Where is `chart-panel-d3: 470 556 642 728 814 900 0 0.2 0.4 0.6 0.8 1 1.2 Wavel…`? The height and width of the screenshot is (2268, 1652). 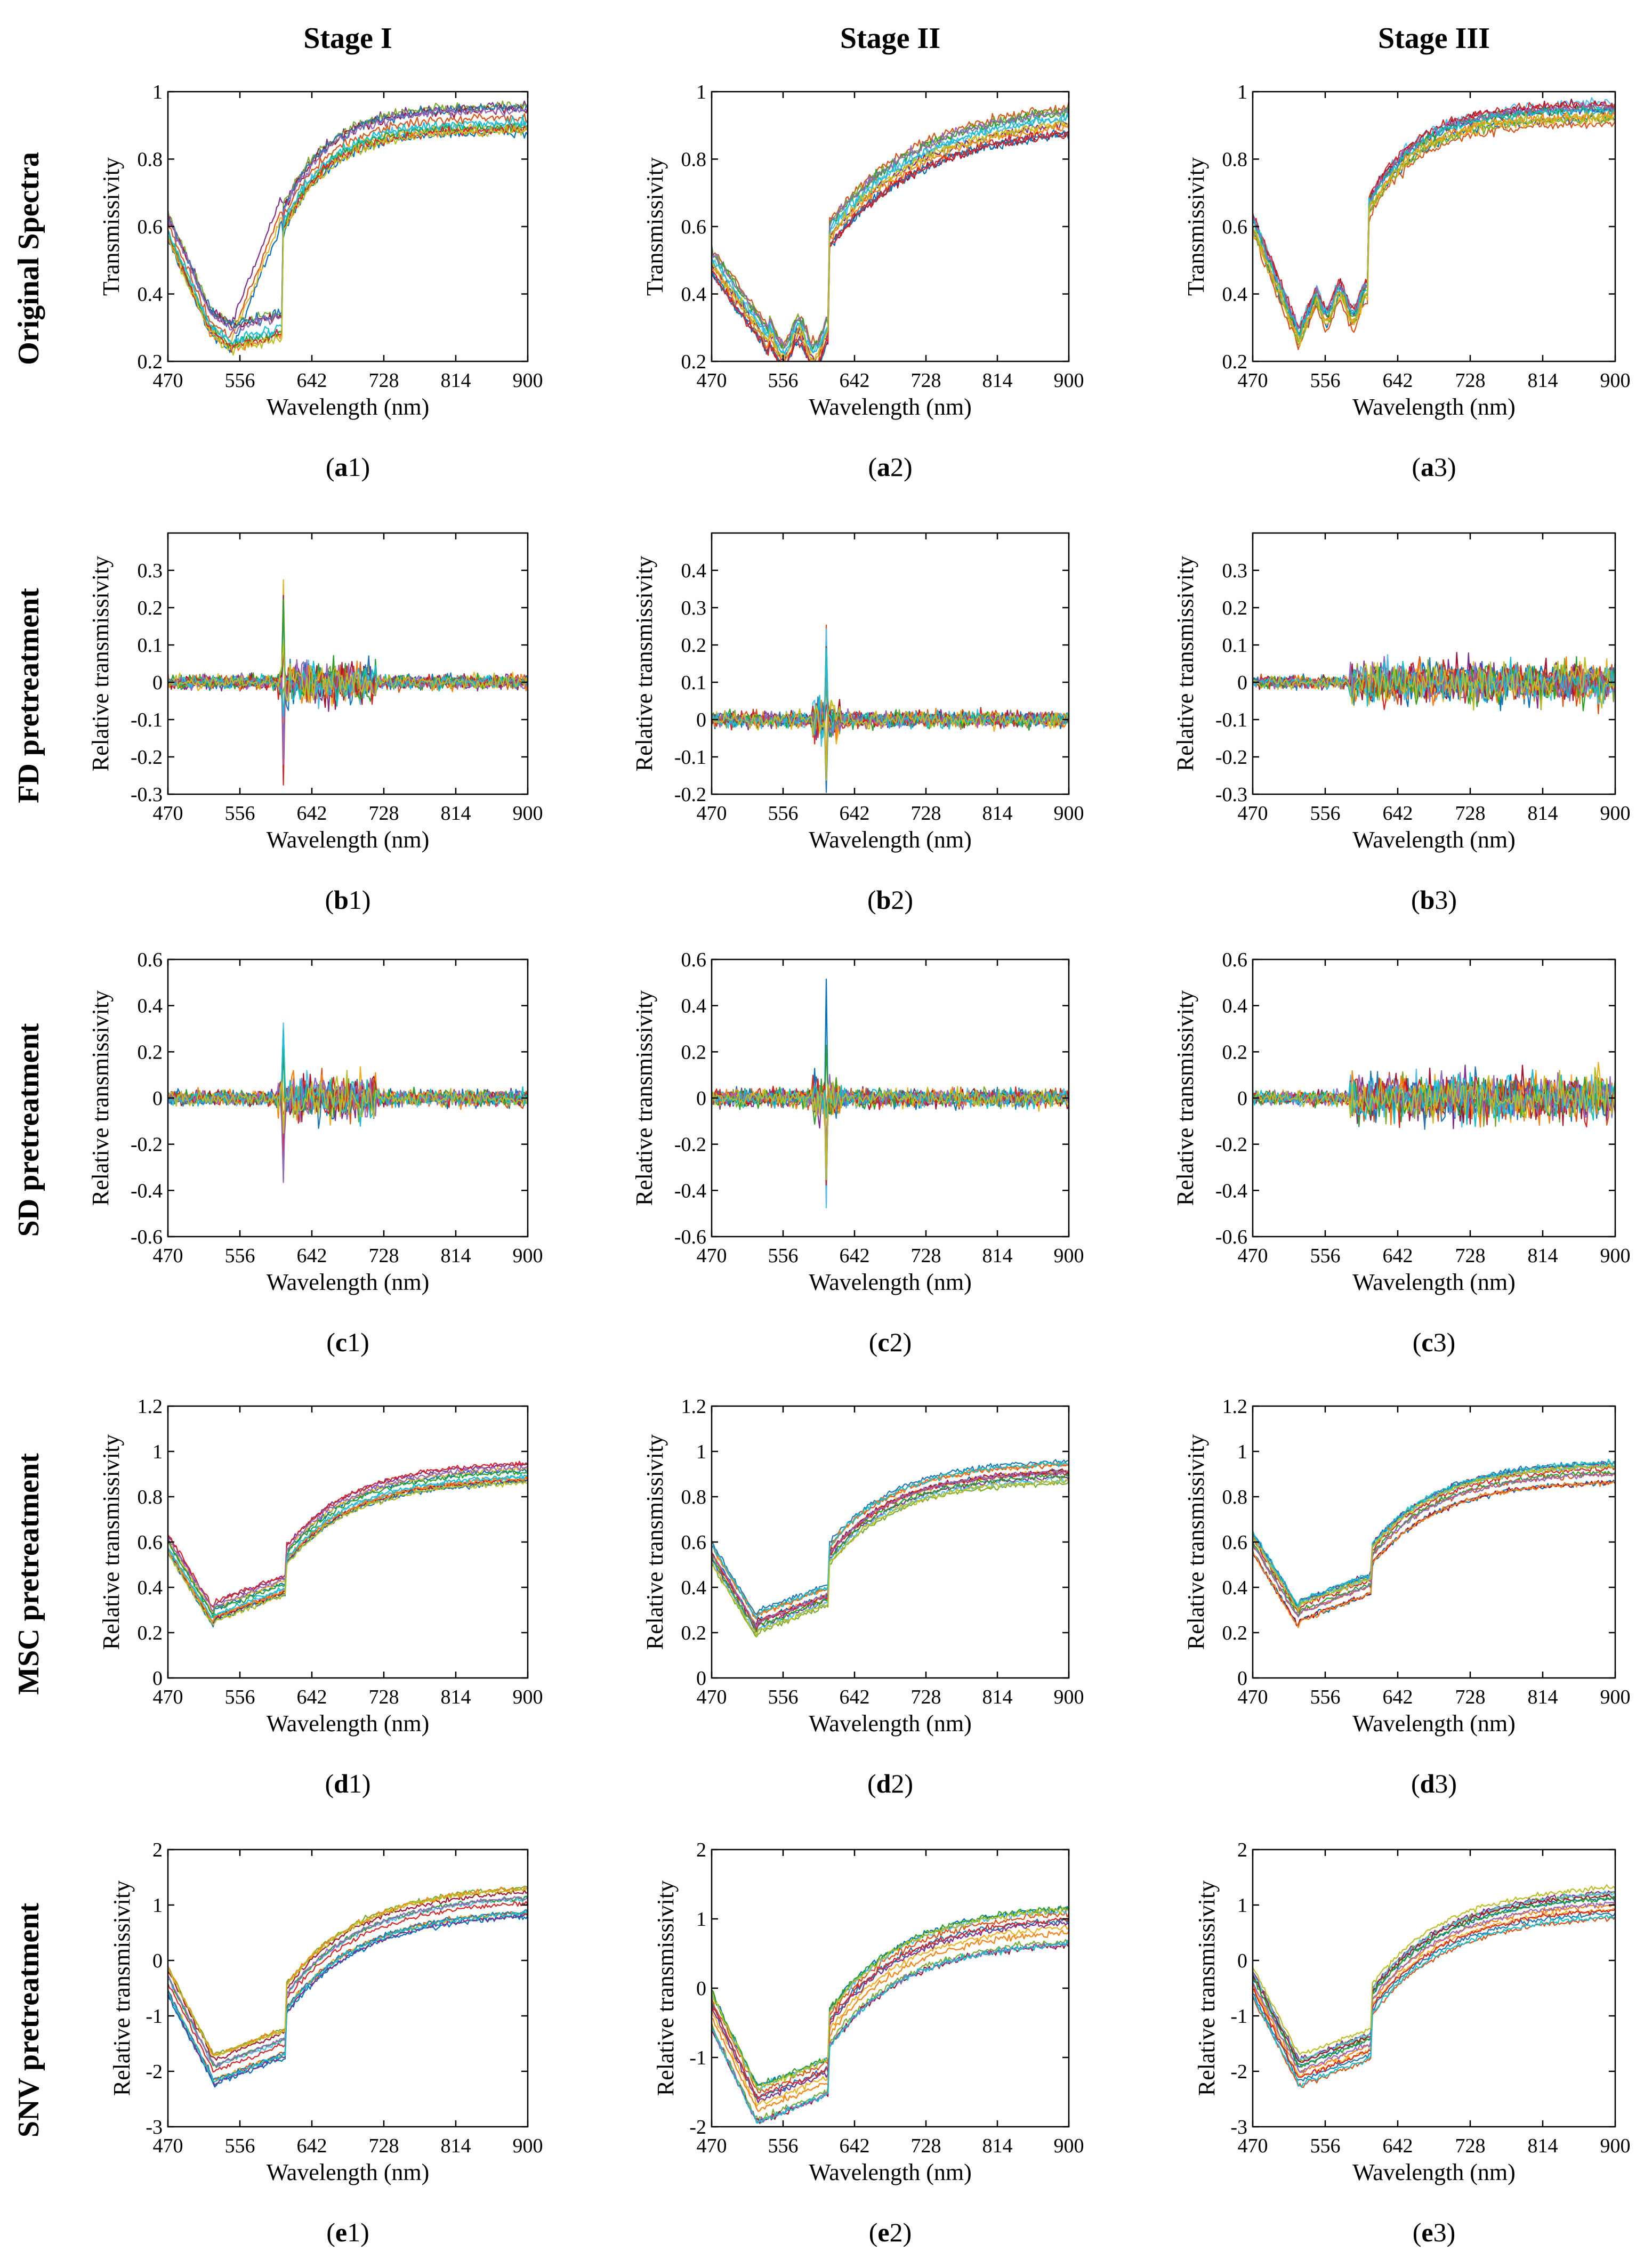
chart-panel-d3: 470 556 642 728 814 900 0 0.2 0.4 0.6 0.8 1 1.2 Wavel… is located at coordinates (1407, 1596).